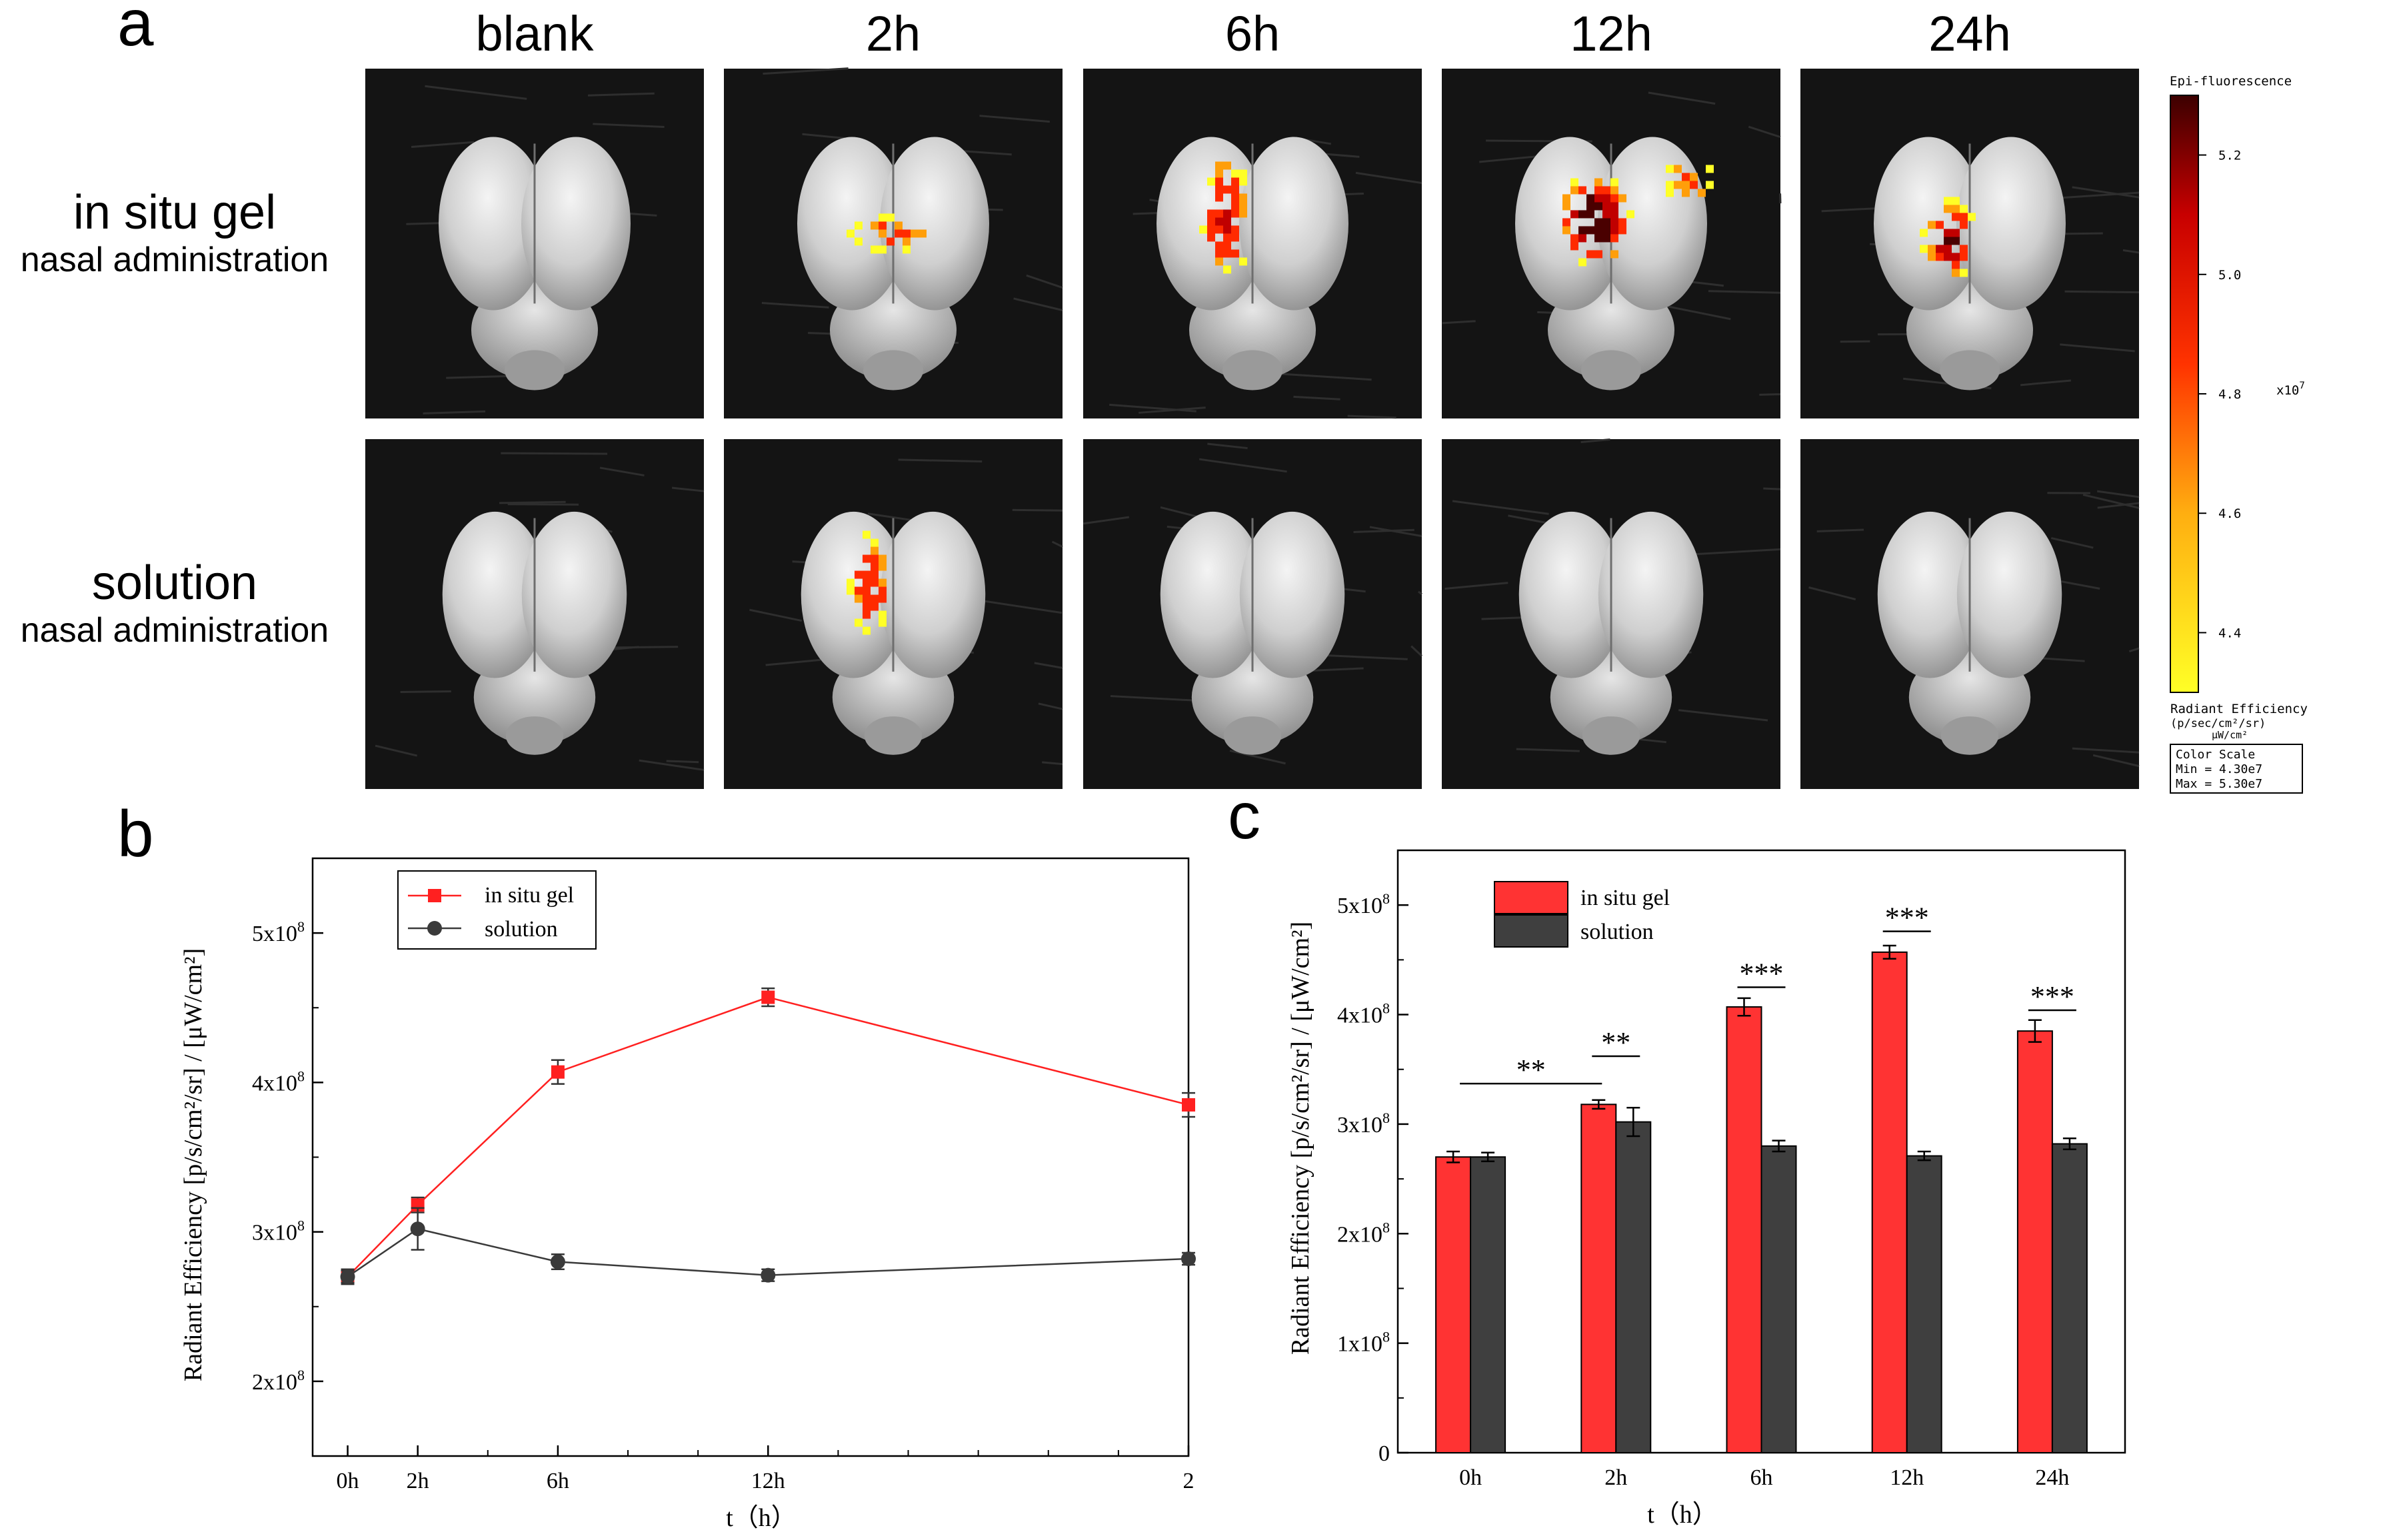  Describe the element at coordinates (274, 1083) in the screenshot. I see `y-tick-mantissa: 4x10` at that location.